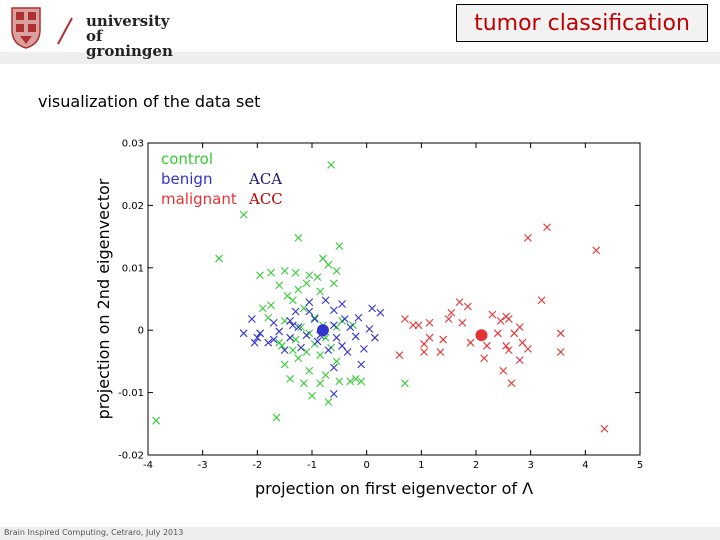 Image resolution: width=720 pixels, height=540 pixels. What do you see at coordinates (265, 179) in the screenshot?
I see `legend-annotation-aca: ACA` at bounding box center [265, 179].